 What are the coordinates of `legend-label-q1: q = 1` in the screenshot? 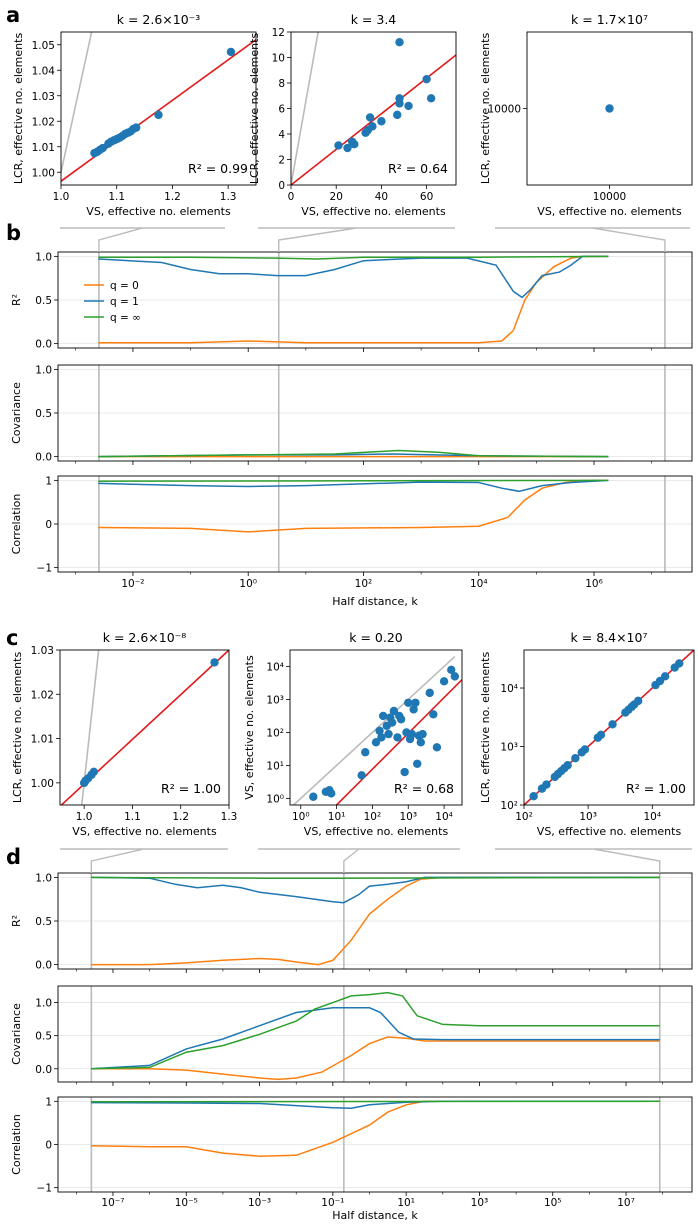 It's located at (124, 302).